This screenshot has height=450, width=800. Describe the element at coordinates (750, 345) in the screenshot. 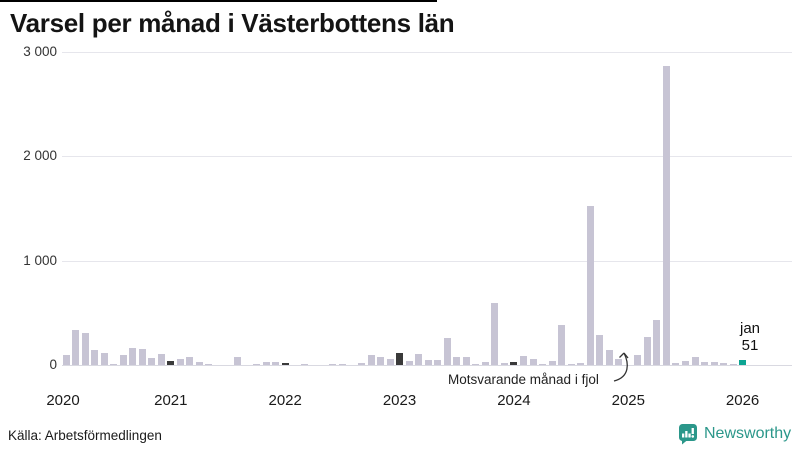

I see `current-month-value: 51` at that location.